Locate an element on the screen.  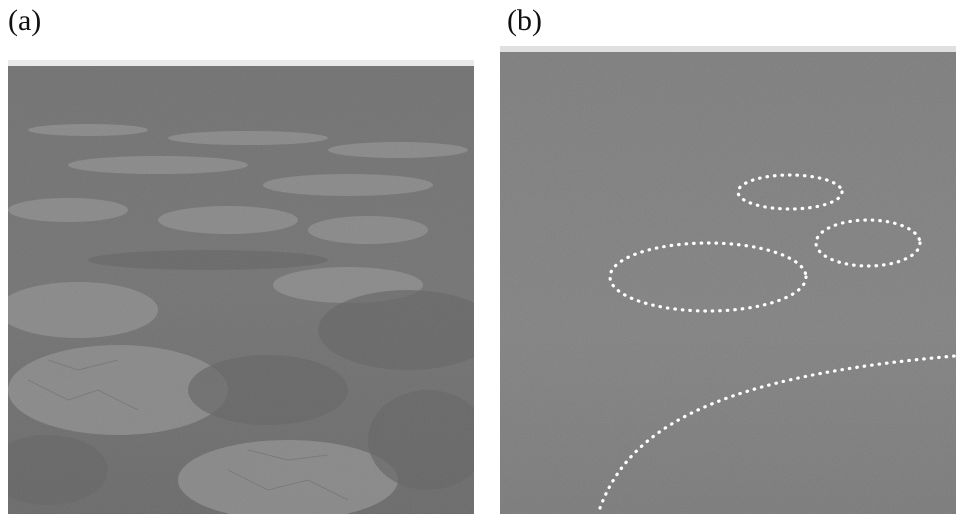
outline-ellipse-small-top is located at coordinates (790, 192).